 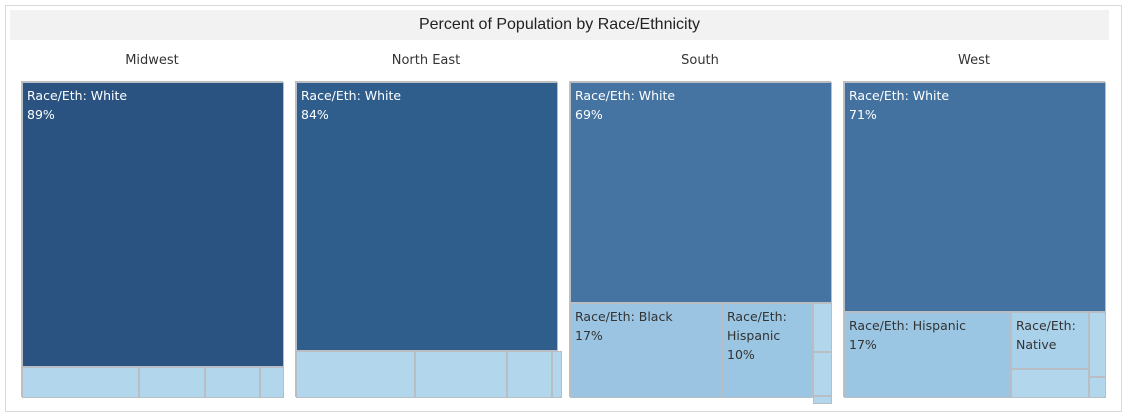 I want to click on tile-midwest-m4, so click(x=232, y=382).